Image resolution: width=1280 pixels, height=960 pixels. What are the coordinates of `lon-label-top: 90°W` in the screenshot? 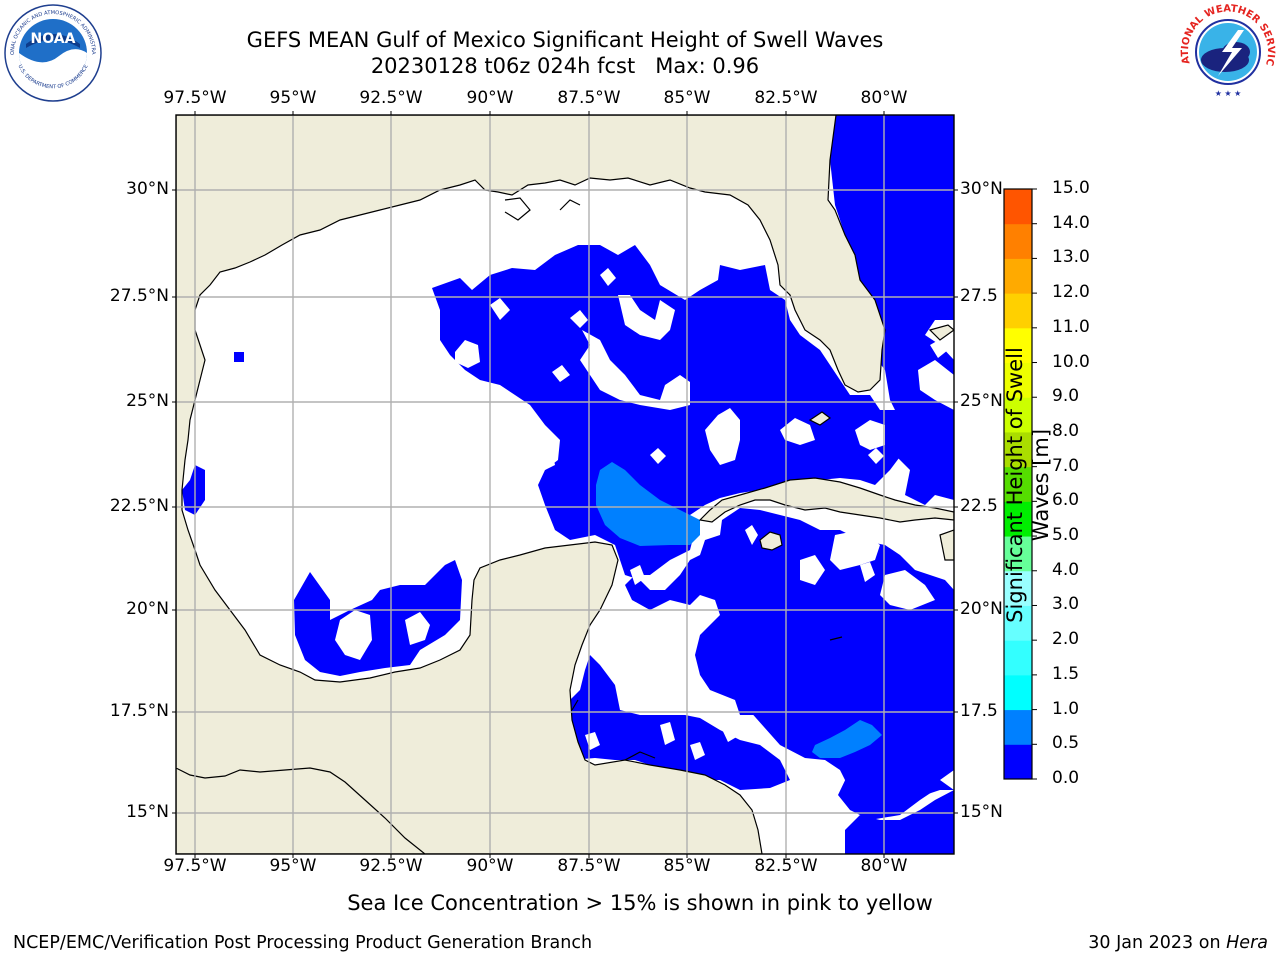 It's located at (490, 98).